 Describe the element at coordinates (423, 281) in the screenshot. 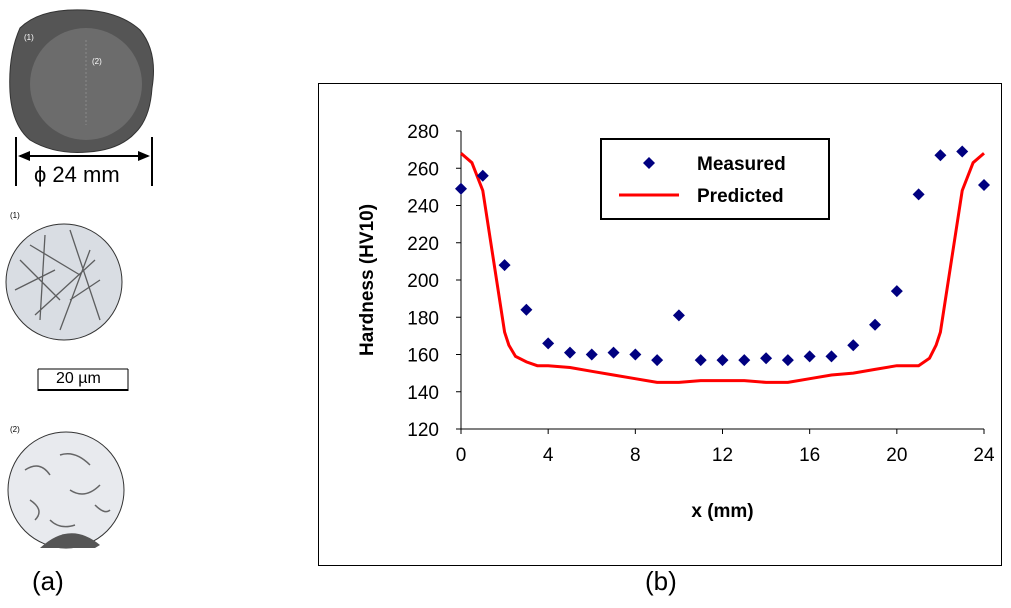

I see `y-tick-label: 200` at that location.